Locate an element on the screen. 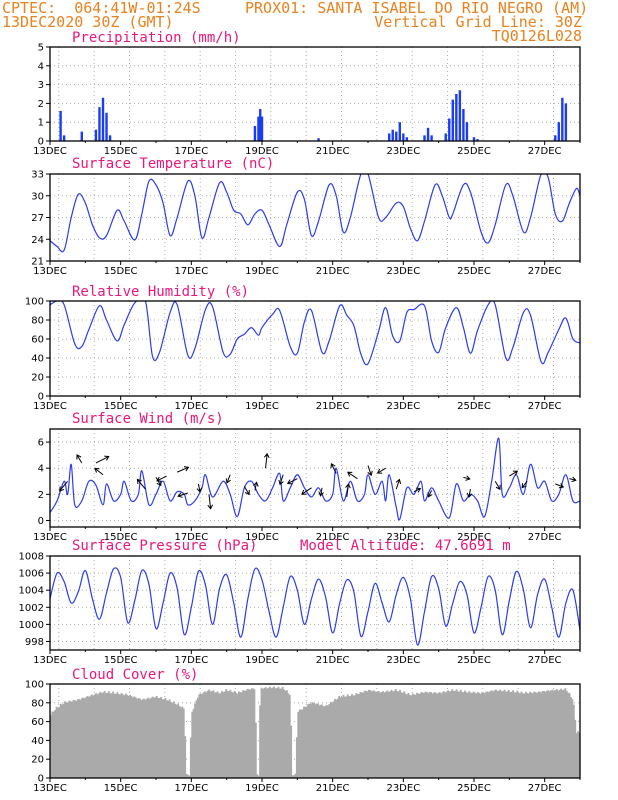 Image resolution: width=618 pixels, height=800 pixels. precip-data is located at coordinates (313, 115).